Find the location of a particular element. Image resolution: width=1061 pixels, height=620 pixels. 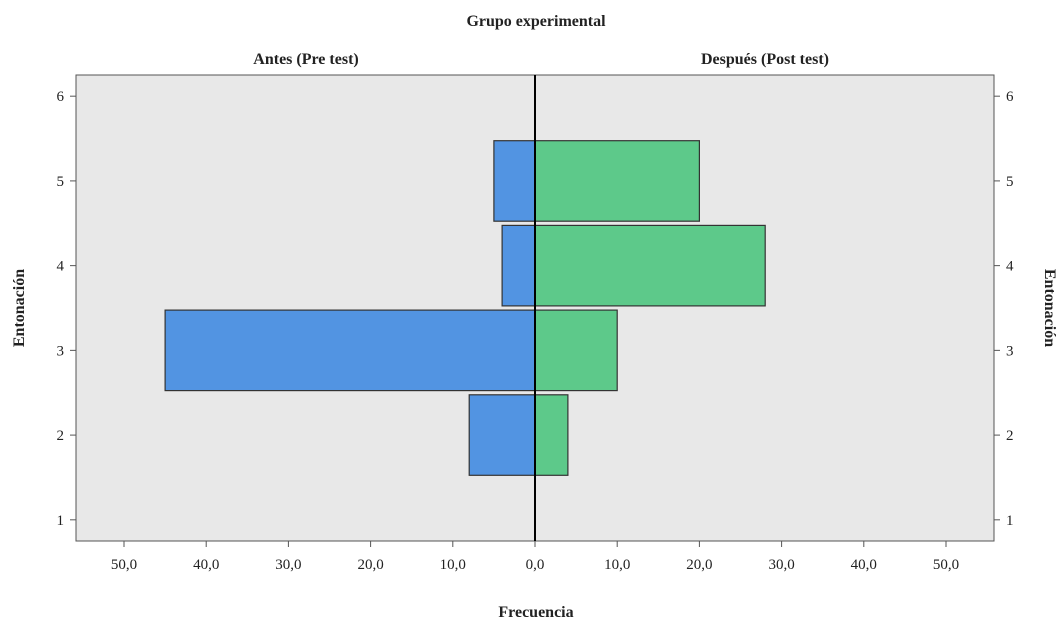

y-tick-label-left: 3 is located at coordinates (61, 351).